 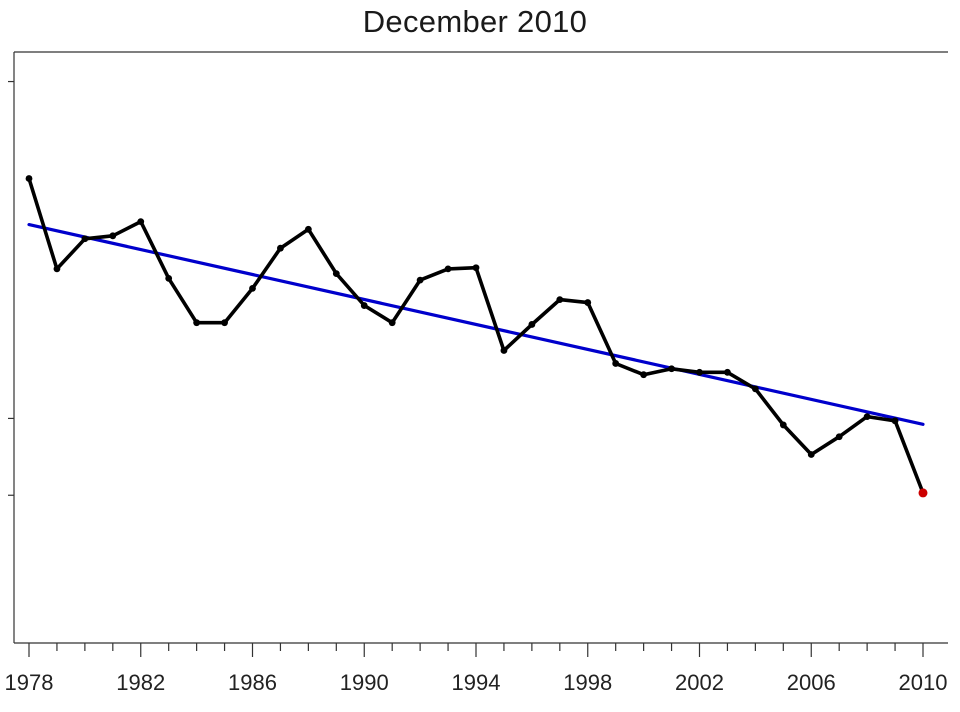 I want to click on x-tick-label: 2010, so click(x=923, y=682).